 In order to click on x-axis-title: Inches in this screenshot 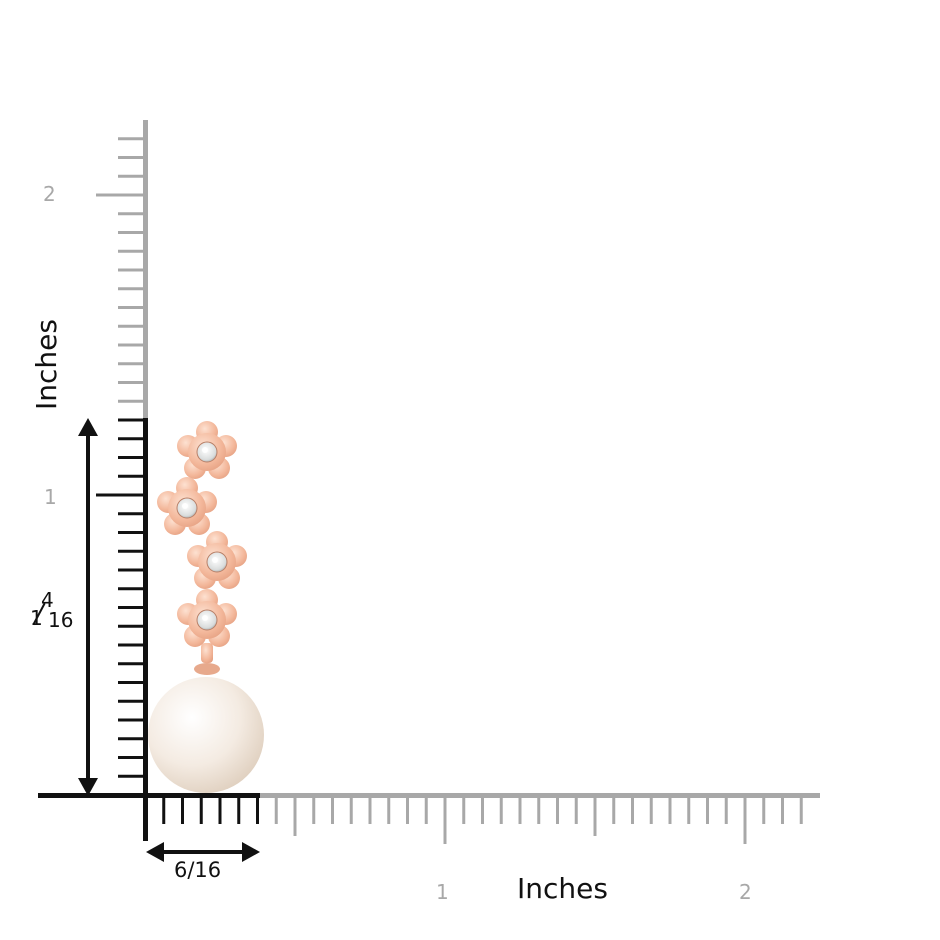, I will do `click(562, 888)`.